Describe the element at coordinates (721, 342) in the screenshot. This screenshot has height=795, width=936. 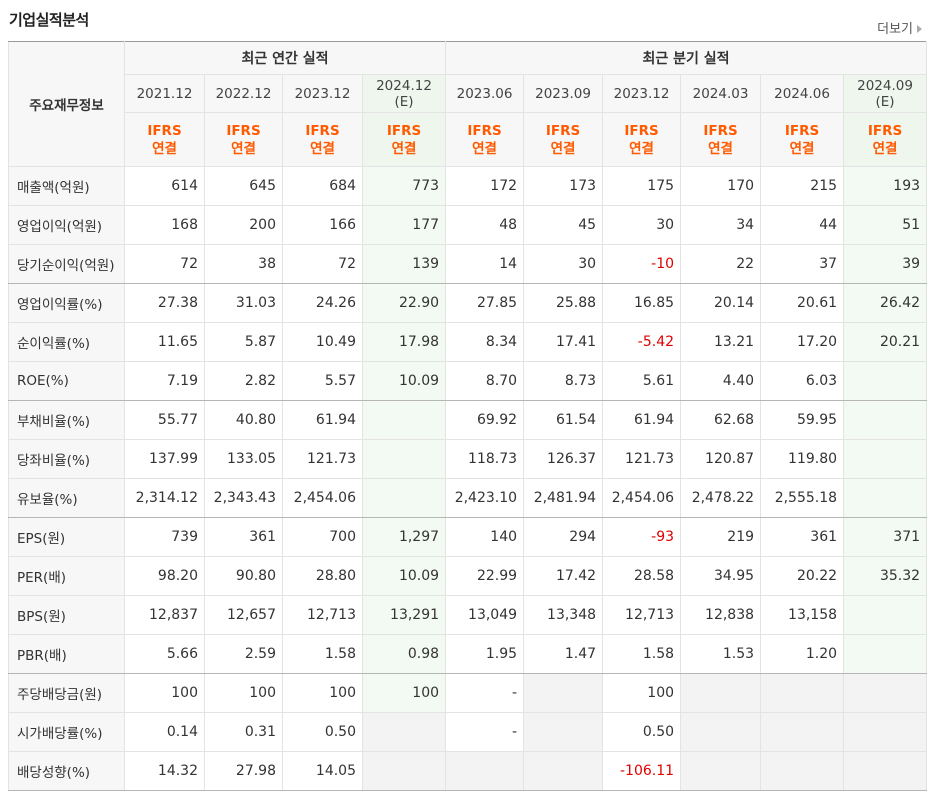
I see `value-cell: 13.21` at that location.